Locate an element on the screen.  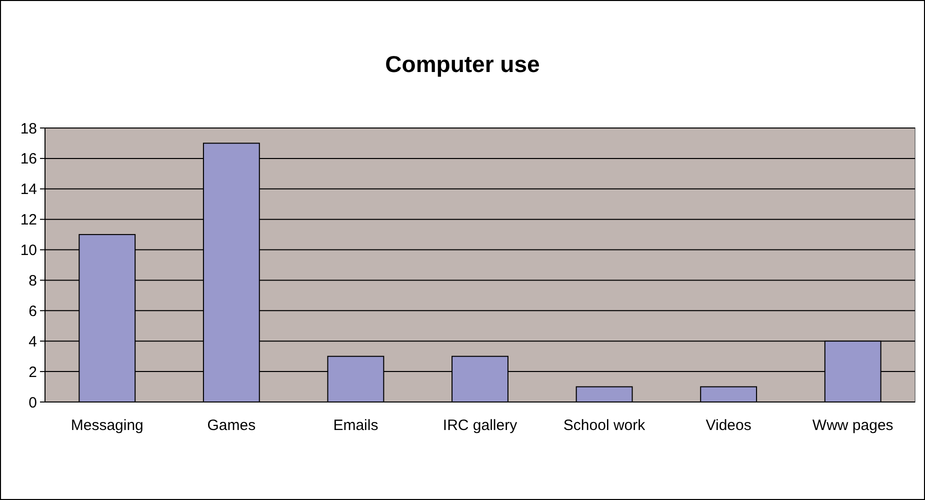
x-tick-label: Games is located at coordinates (231, 425).